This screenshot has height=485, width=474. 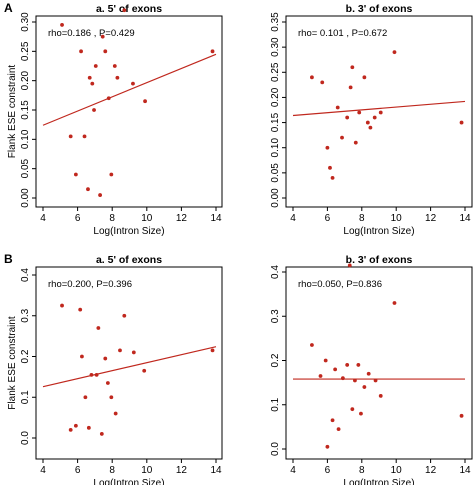 I want to click on plot-3-ytick-label: 0.0, so click(x=25, y=438).